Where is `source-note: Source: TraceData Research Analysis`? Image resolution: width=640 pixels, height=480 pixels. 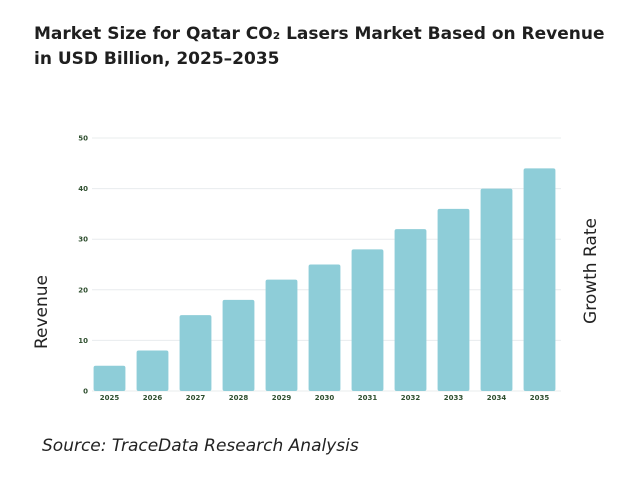
source-note: Source: TraceData Research Analysis is located at coordinates (200, 446).